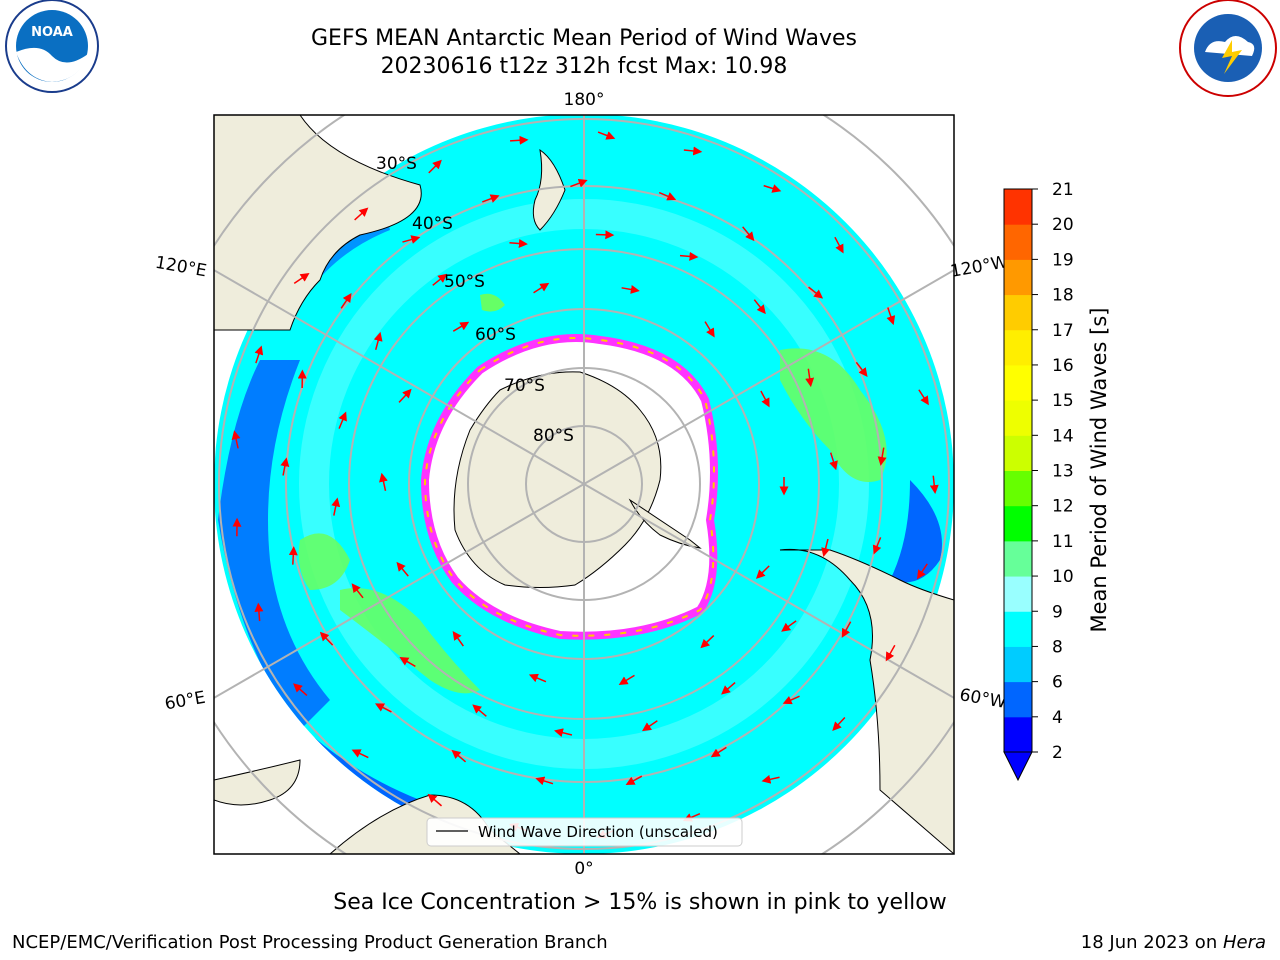 This screenshot has height=960, width=1280. What do you see at coordinates (584, 100) in the screenshot?
I see `lon-label-180: 180°` at bounding box center [584, 100].